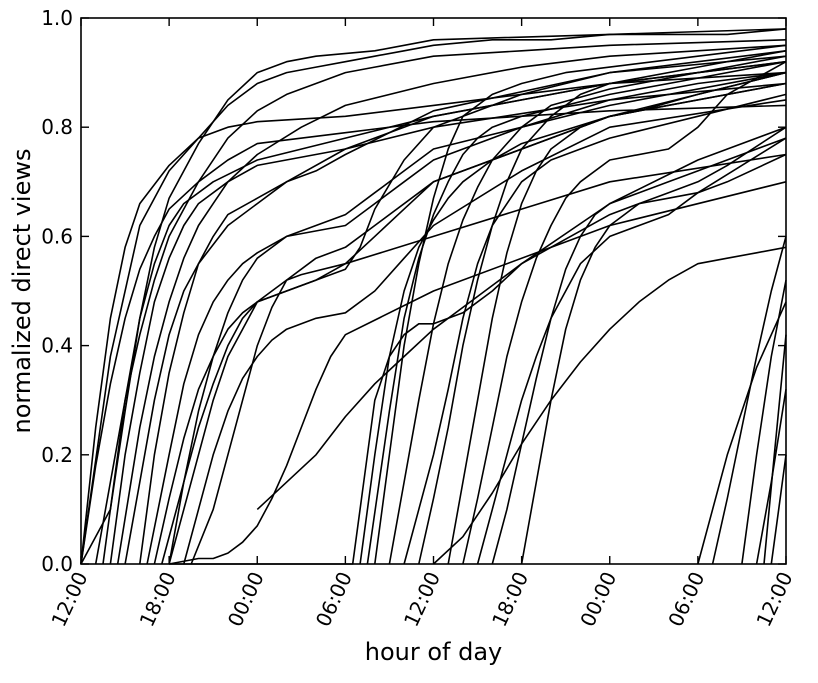  I want to click on x-tick-label-1: 12:00, so click(69, 599).